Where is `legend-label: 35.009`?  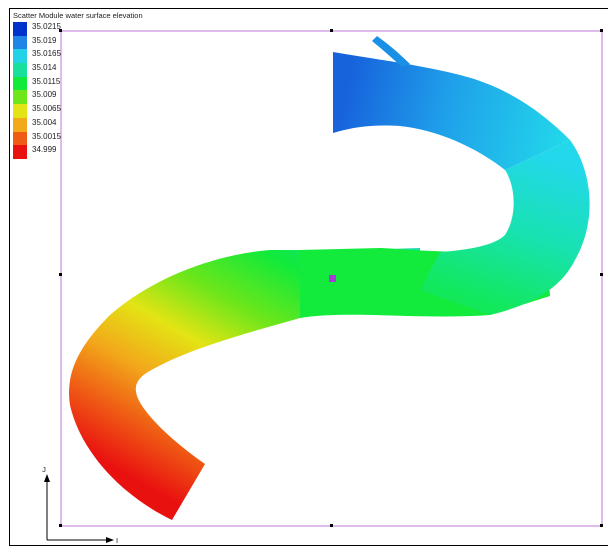
legend-label: 35.009 is located at coordinates (44, 95).